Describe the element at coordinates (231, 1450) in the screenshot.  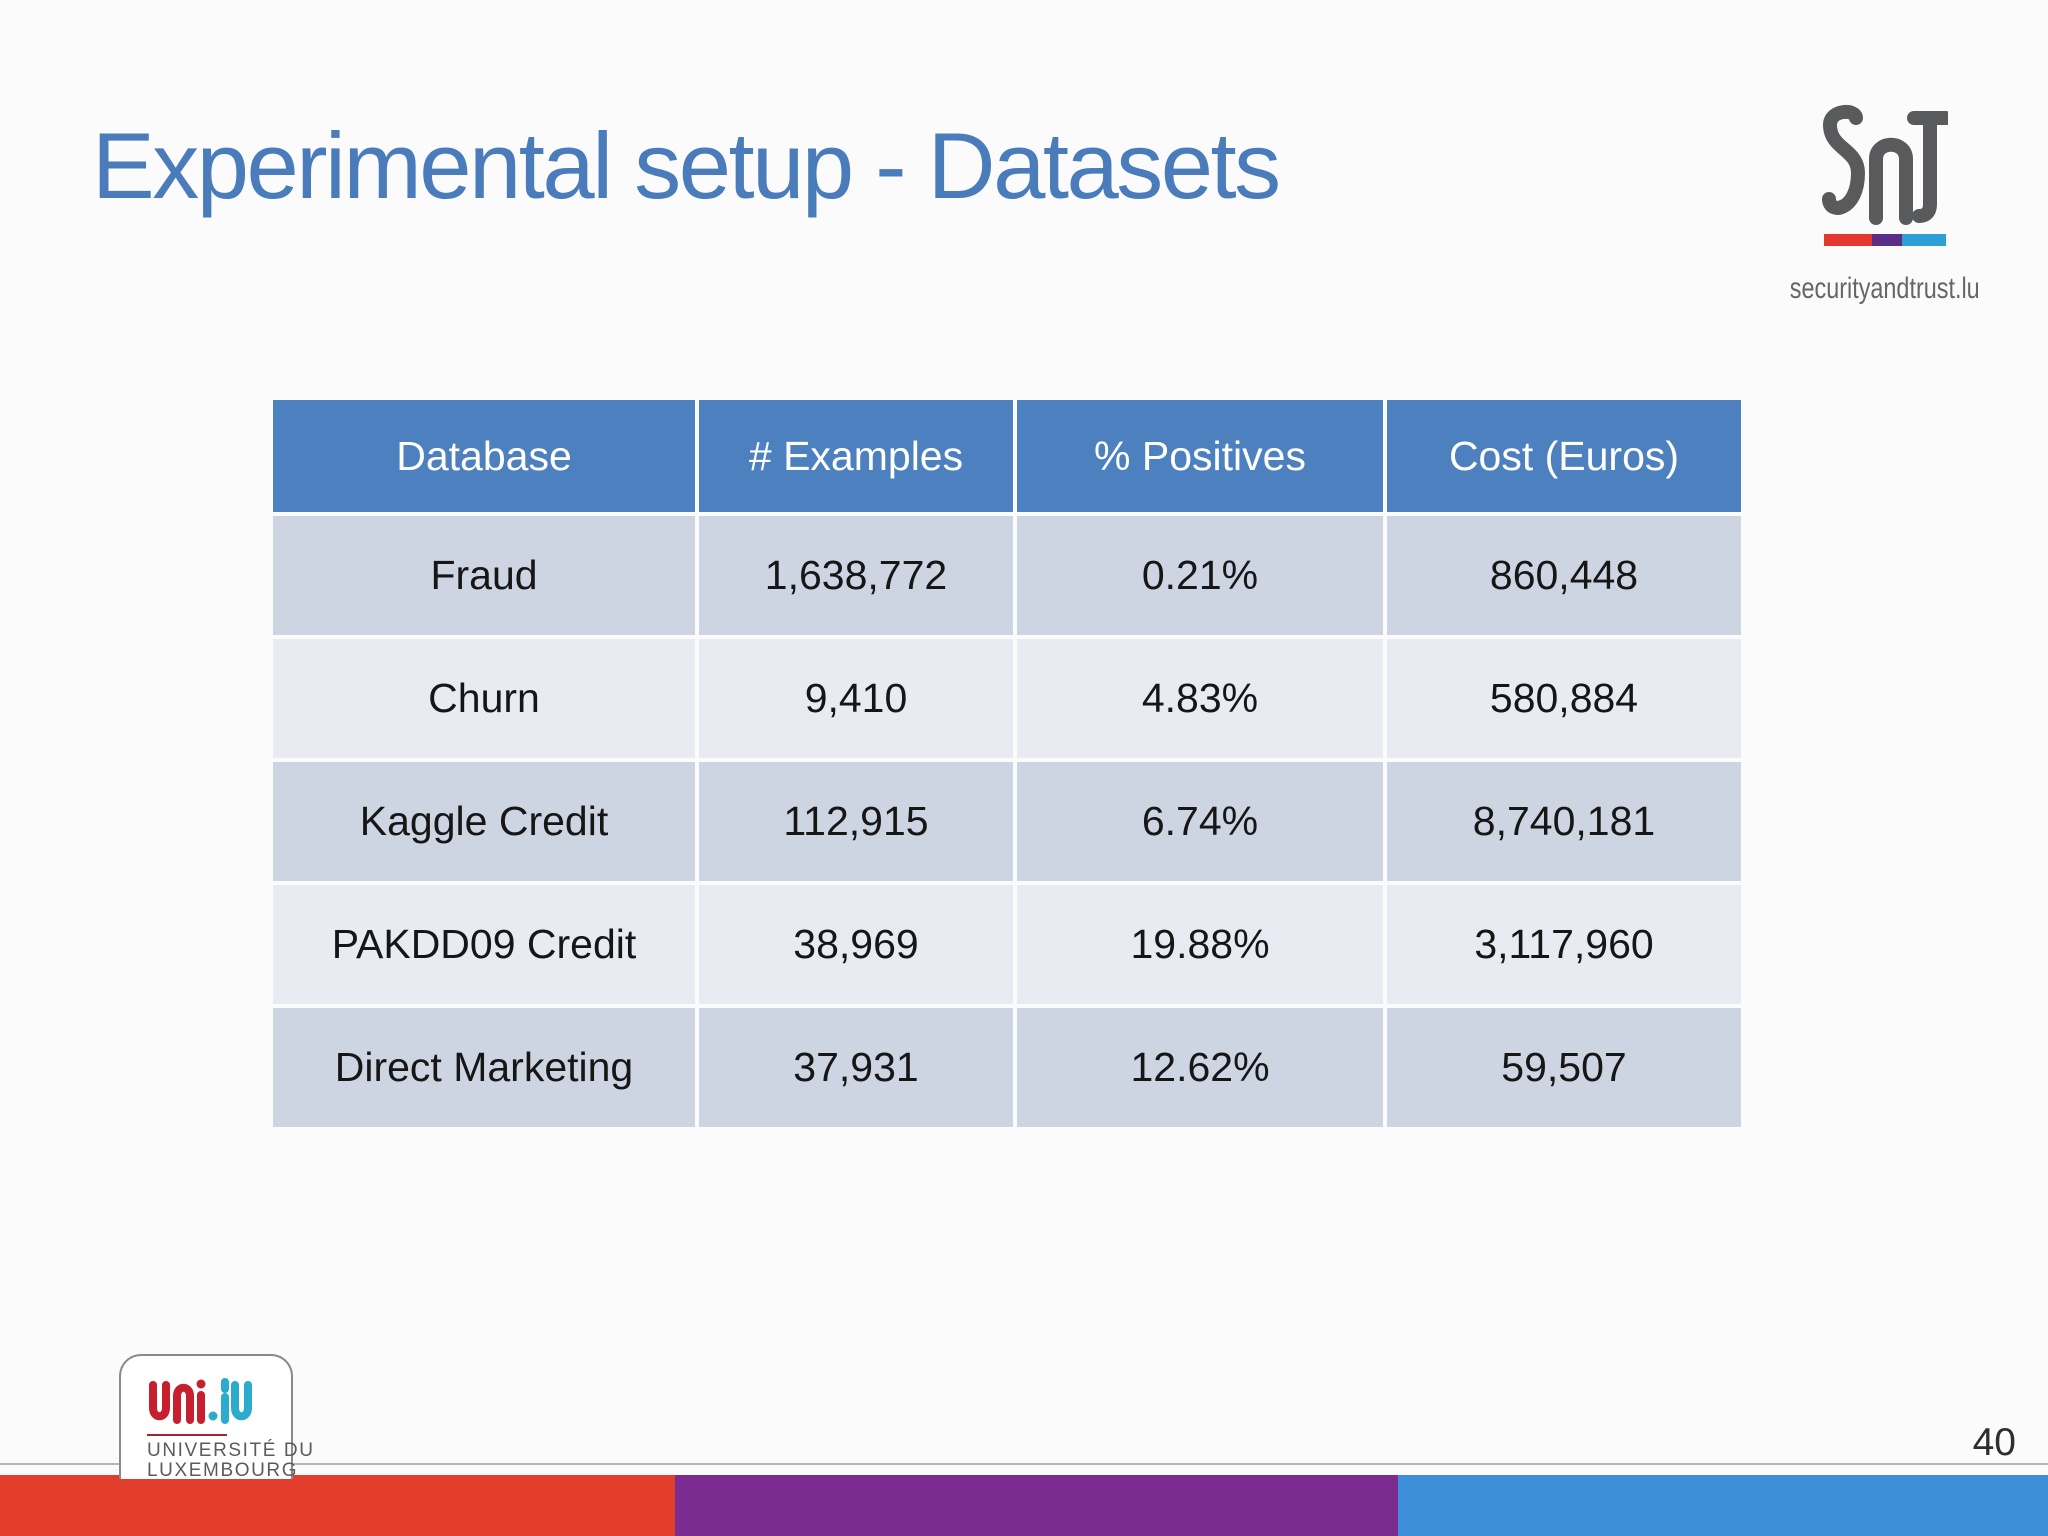
I see `unilu-text-line1: UNIVERSITÉ DU` at that location.